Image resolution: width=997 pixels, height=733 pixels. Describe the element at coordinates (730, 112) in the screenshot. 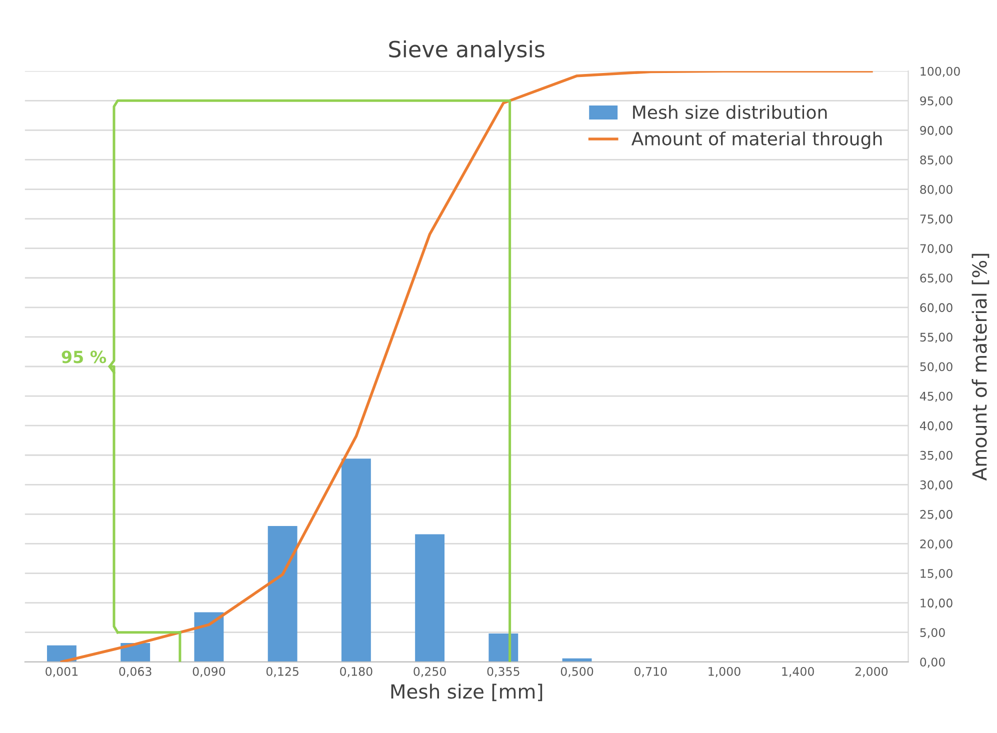

I see `legend-label: Mesh size distribution` at that location.